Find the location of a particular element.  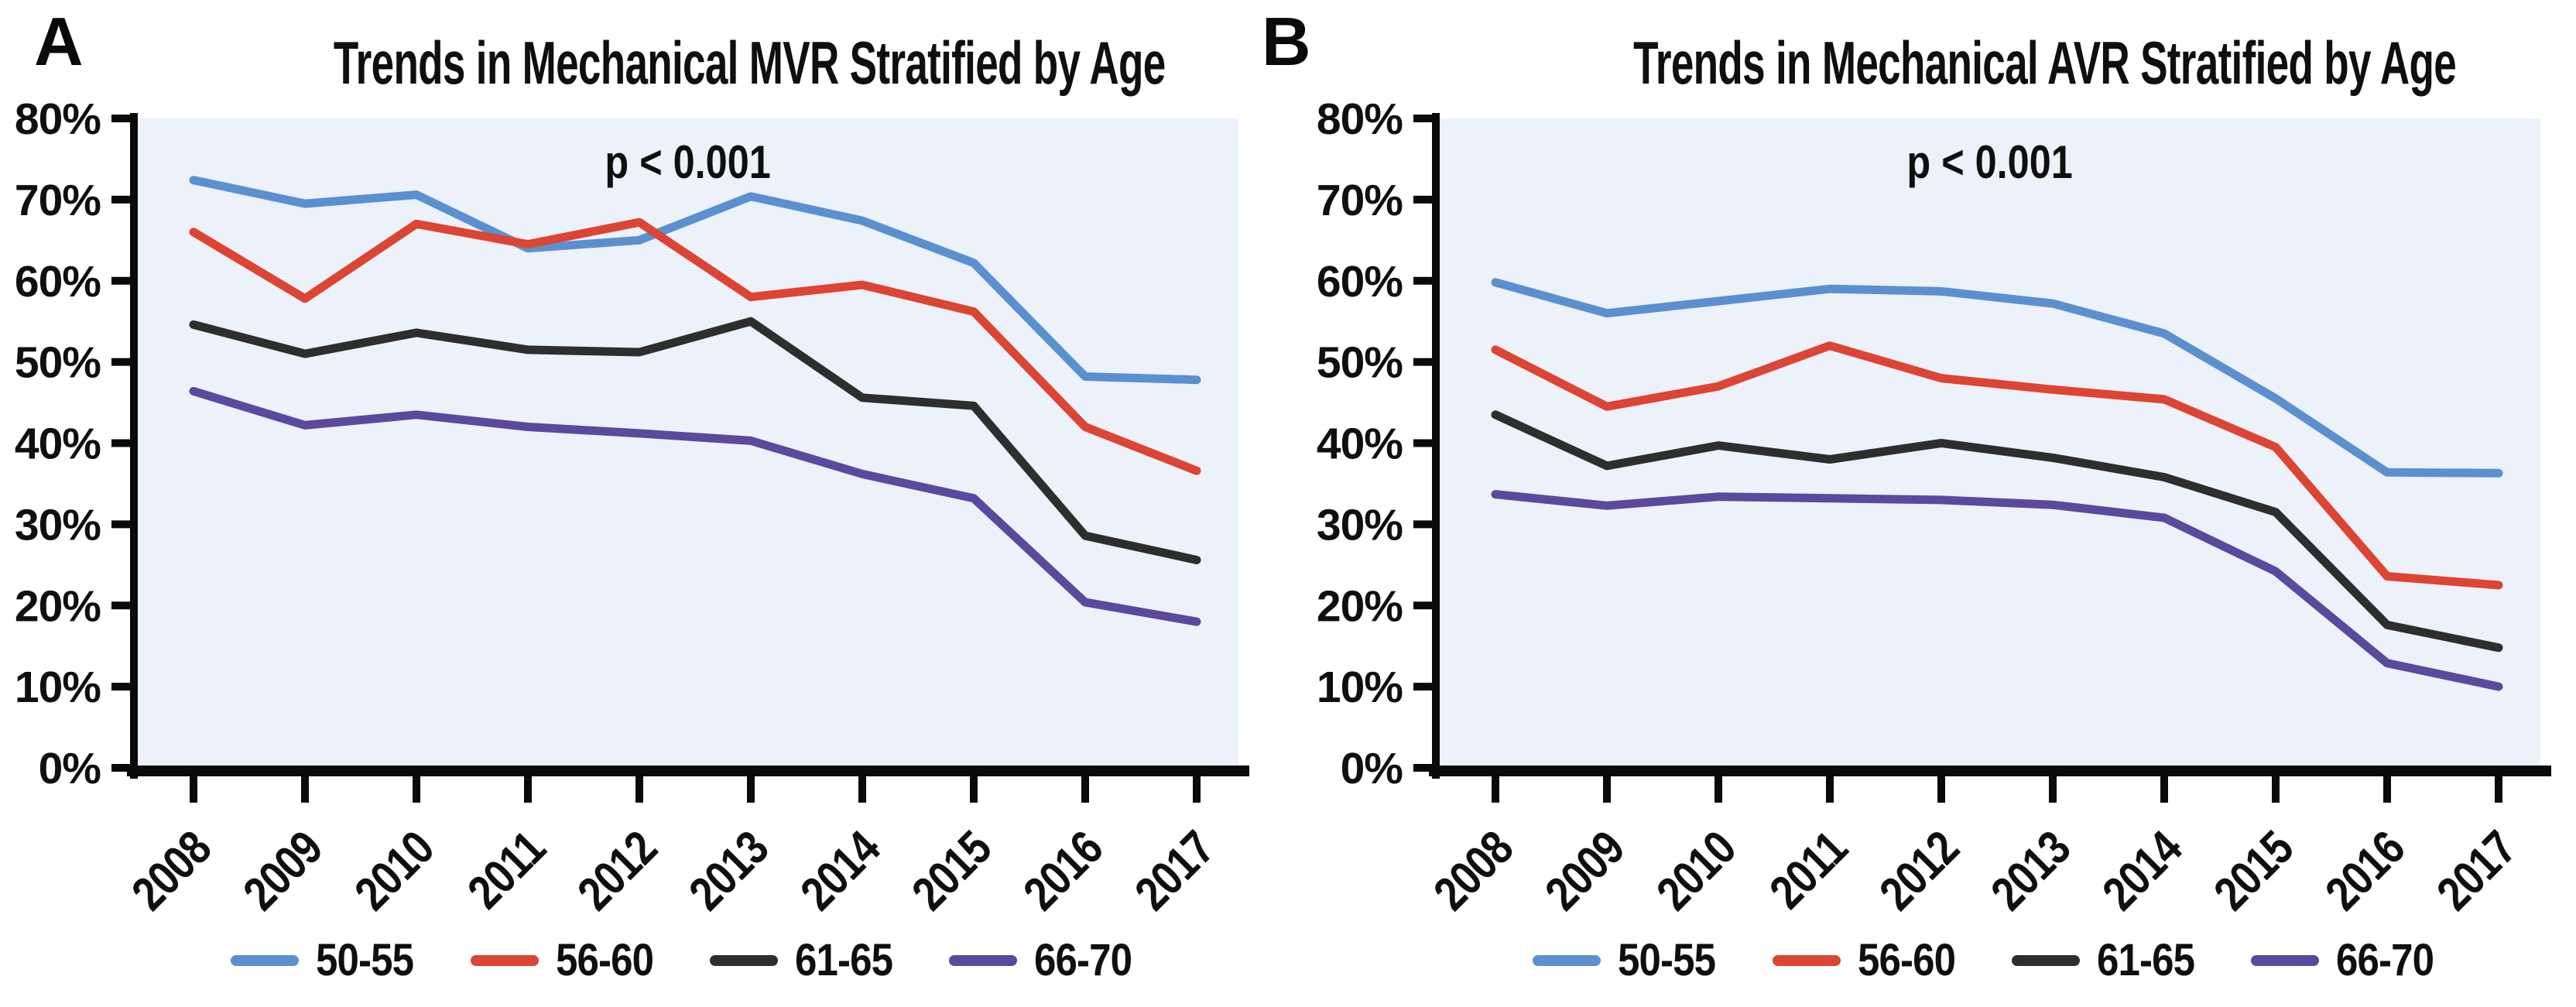

legend-item: 61-65 is located at coordinates (808, 960).